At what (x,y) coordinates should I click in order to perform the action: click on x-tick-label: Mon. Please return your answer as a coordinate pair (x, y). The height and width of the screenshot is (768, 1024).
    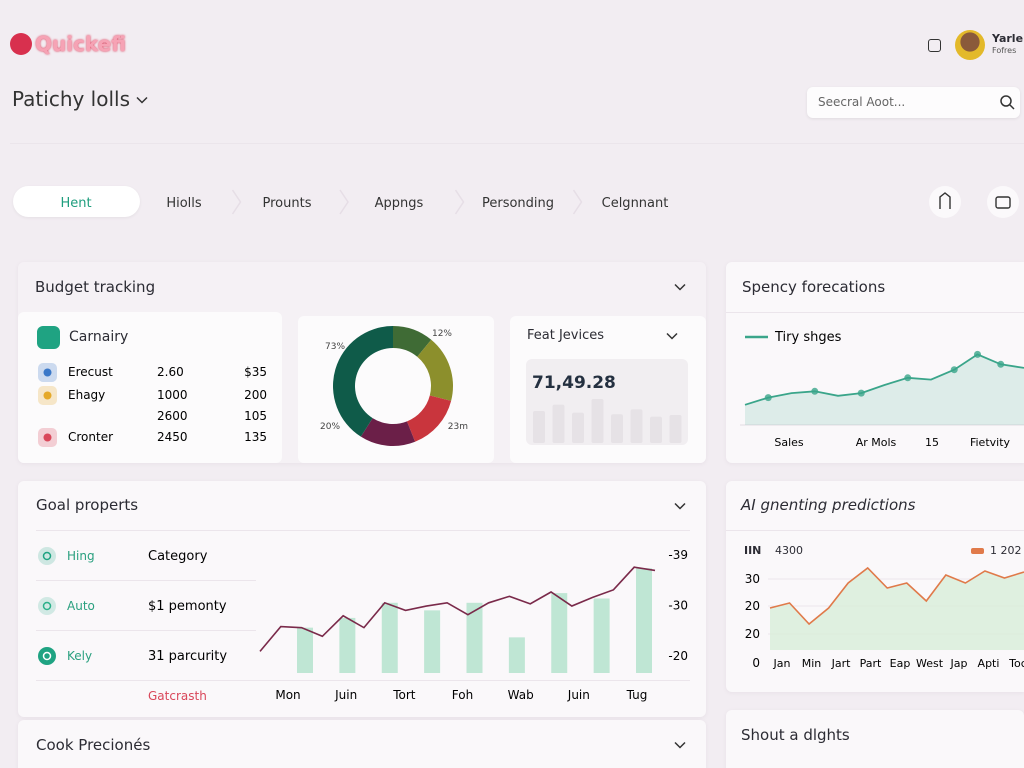
    Looking at the image, I should click on (287, 695).